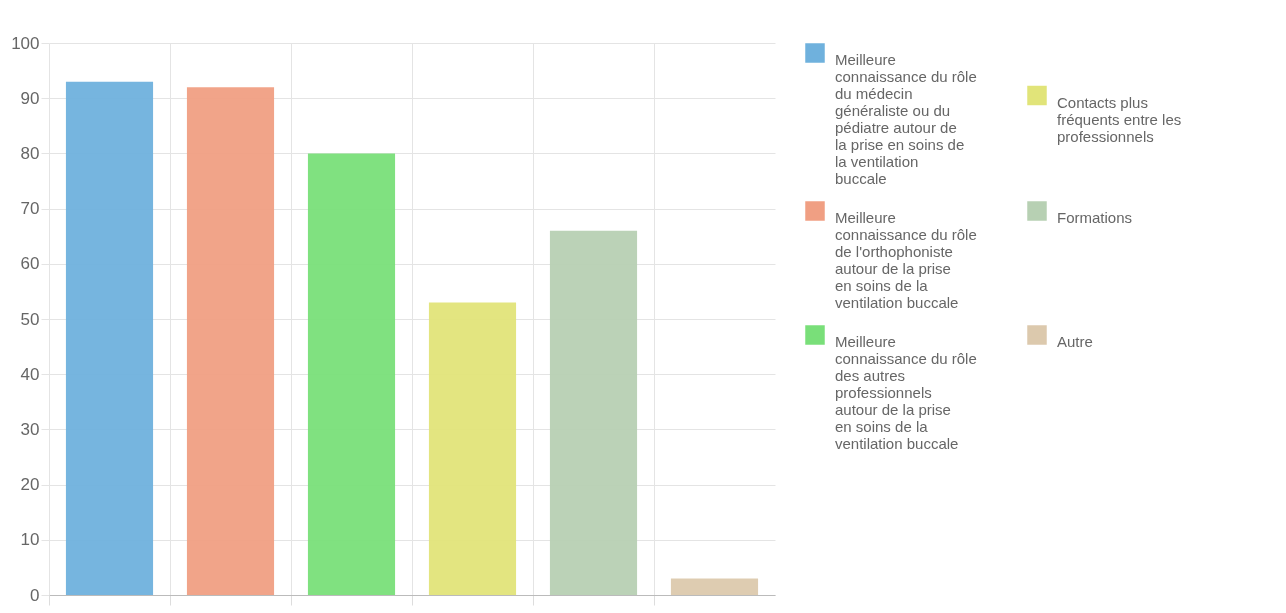  What do you see at coordinates (906, 260) in the screenshot?
I see `legend-label: Meilleure connaissance du rôle de l'orthophoniste autour de la prise en soins de la ventilation buccale` at bounding box center [906, 260].